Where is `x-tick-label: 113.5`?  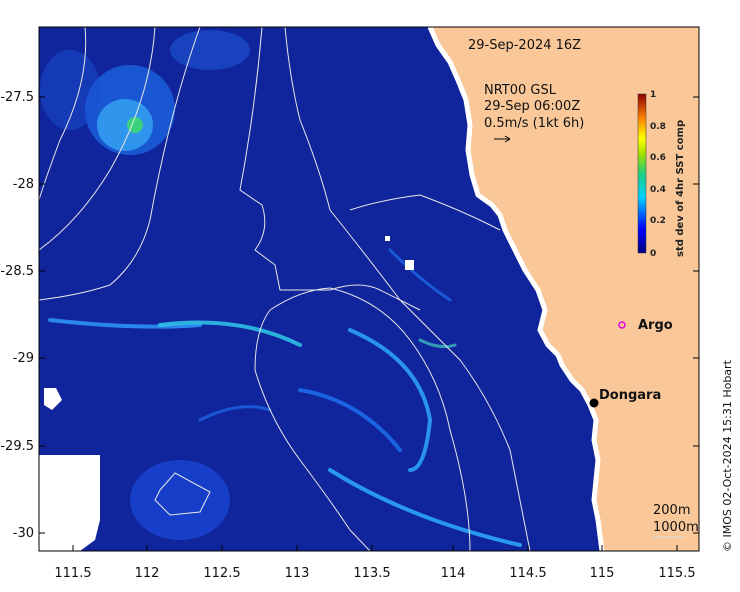
x-tick-label: 113.5 is located at coordinates (371, 573).